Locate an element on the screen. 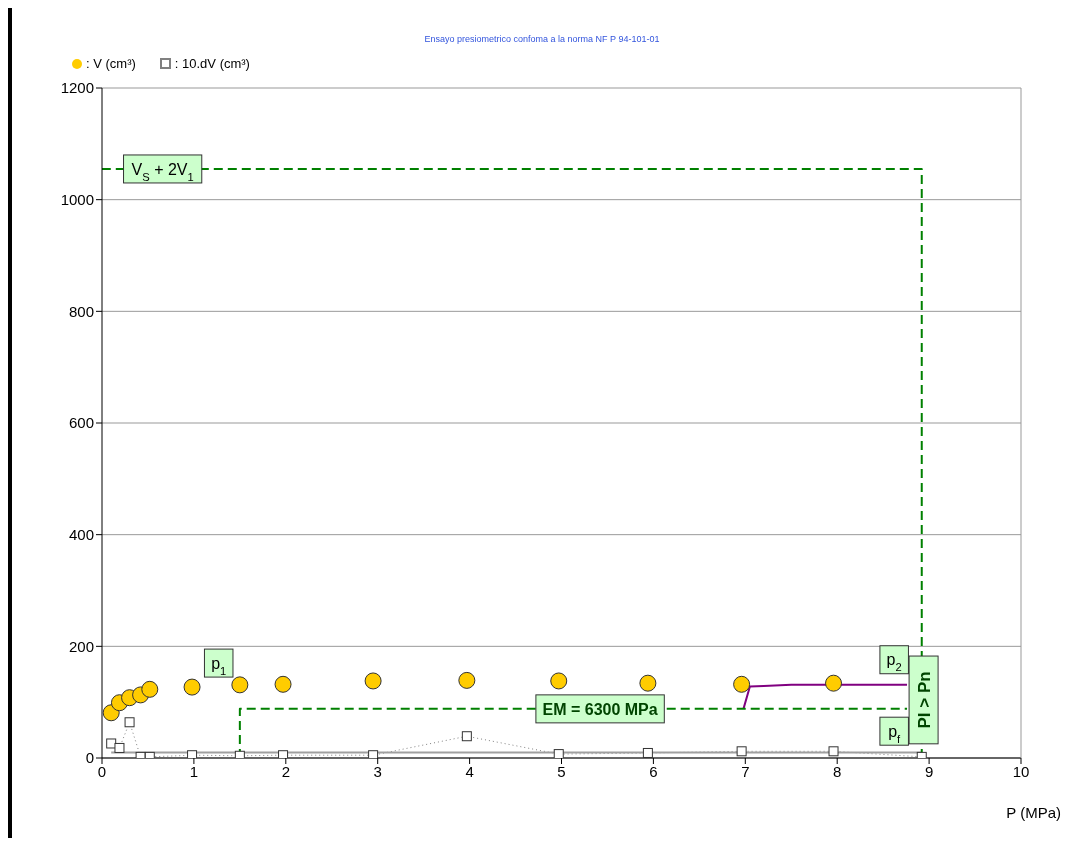  x-tick-label: 0 is located at coordinates (102, 771).